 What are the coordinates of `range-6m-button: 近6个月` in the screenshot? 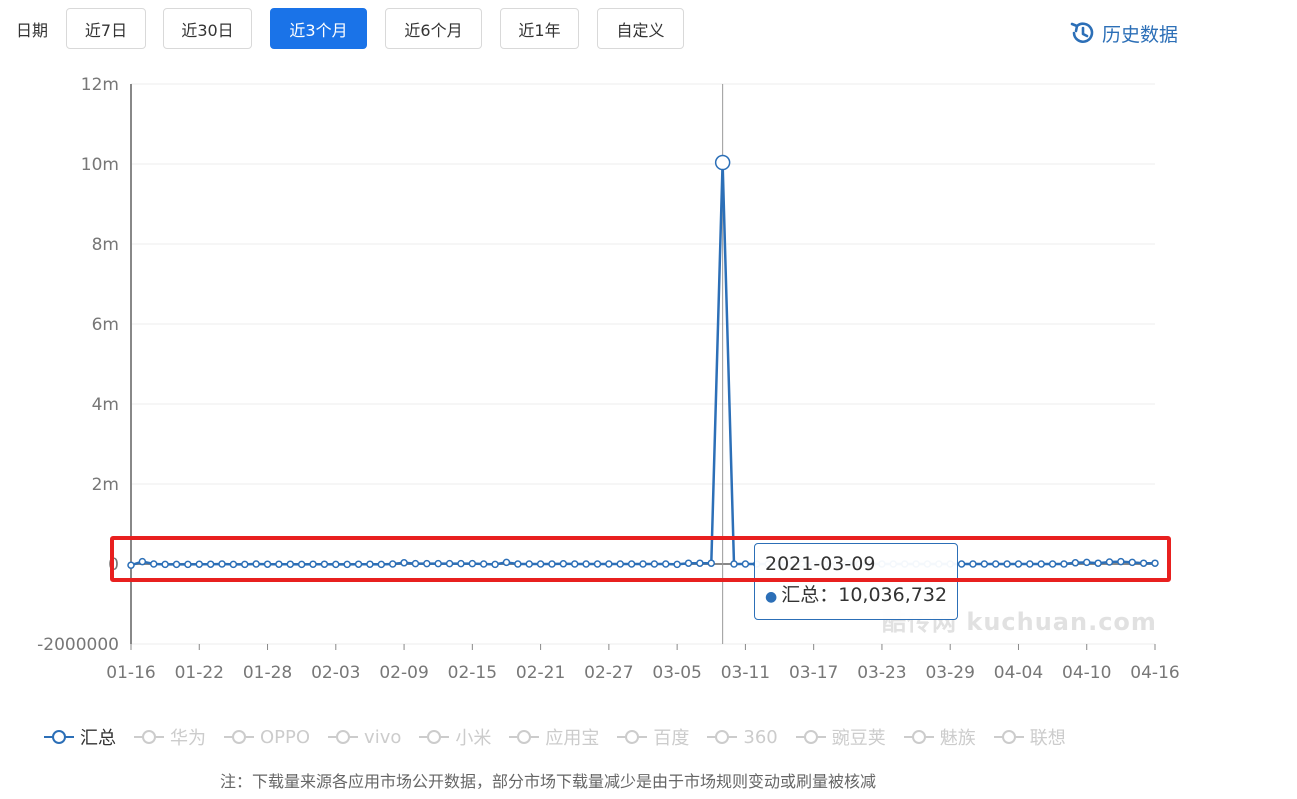 It's located at (433, 28).